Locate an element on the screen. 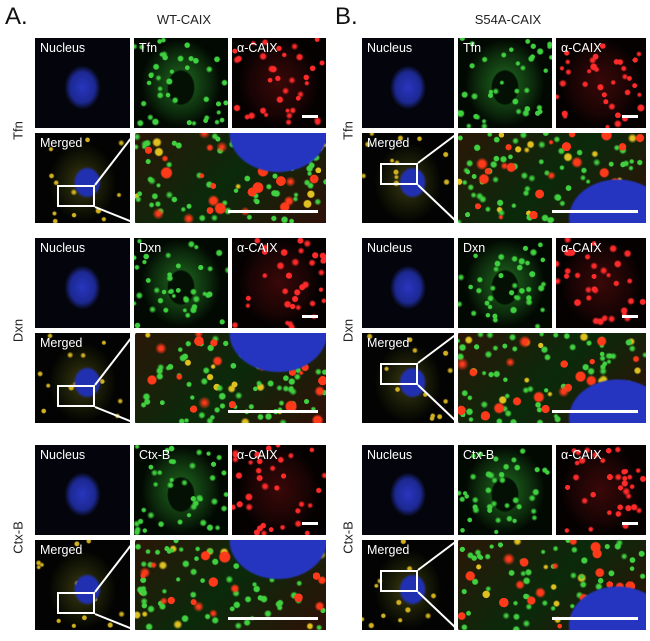 This screenshot has width=650, height=641. panel-letter: A. is located at coordinates (16, 16).